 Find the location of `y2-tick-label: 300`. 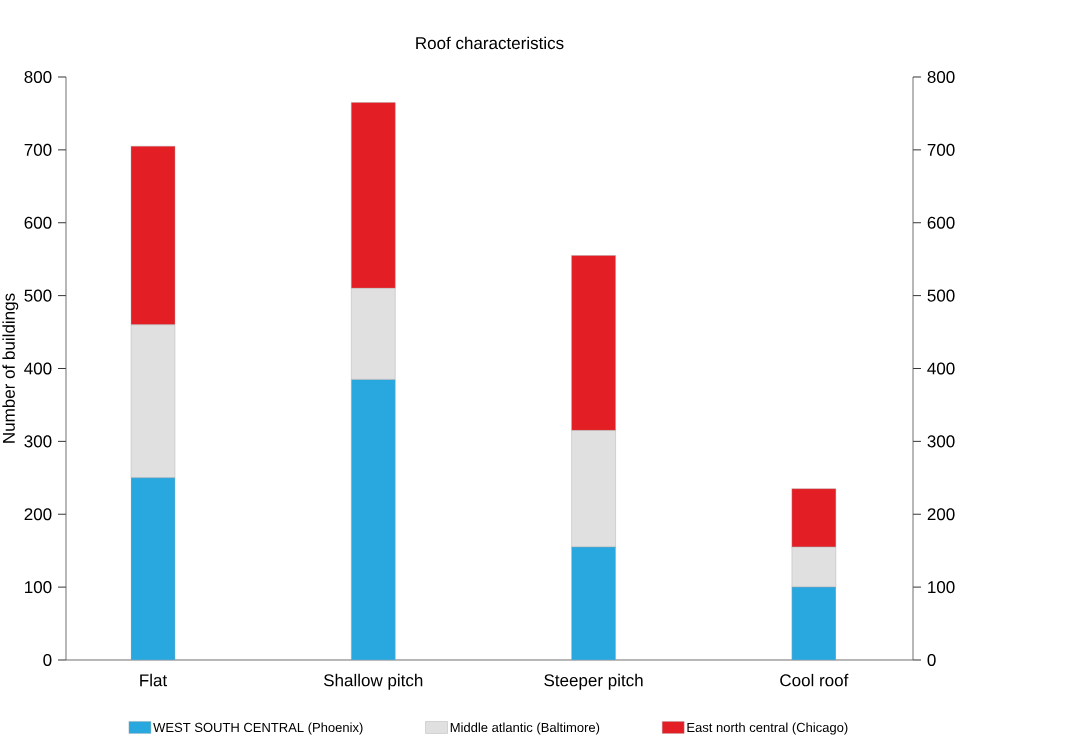

y2-tick-label: 300 is located at coordinates (941, 441).